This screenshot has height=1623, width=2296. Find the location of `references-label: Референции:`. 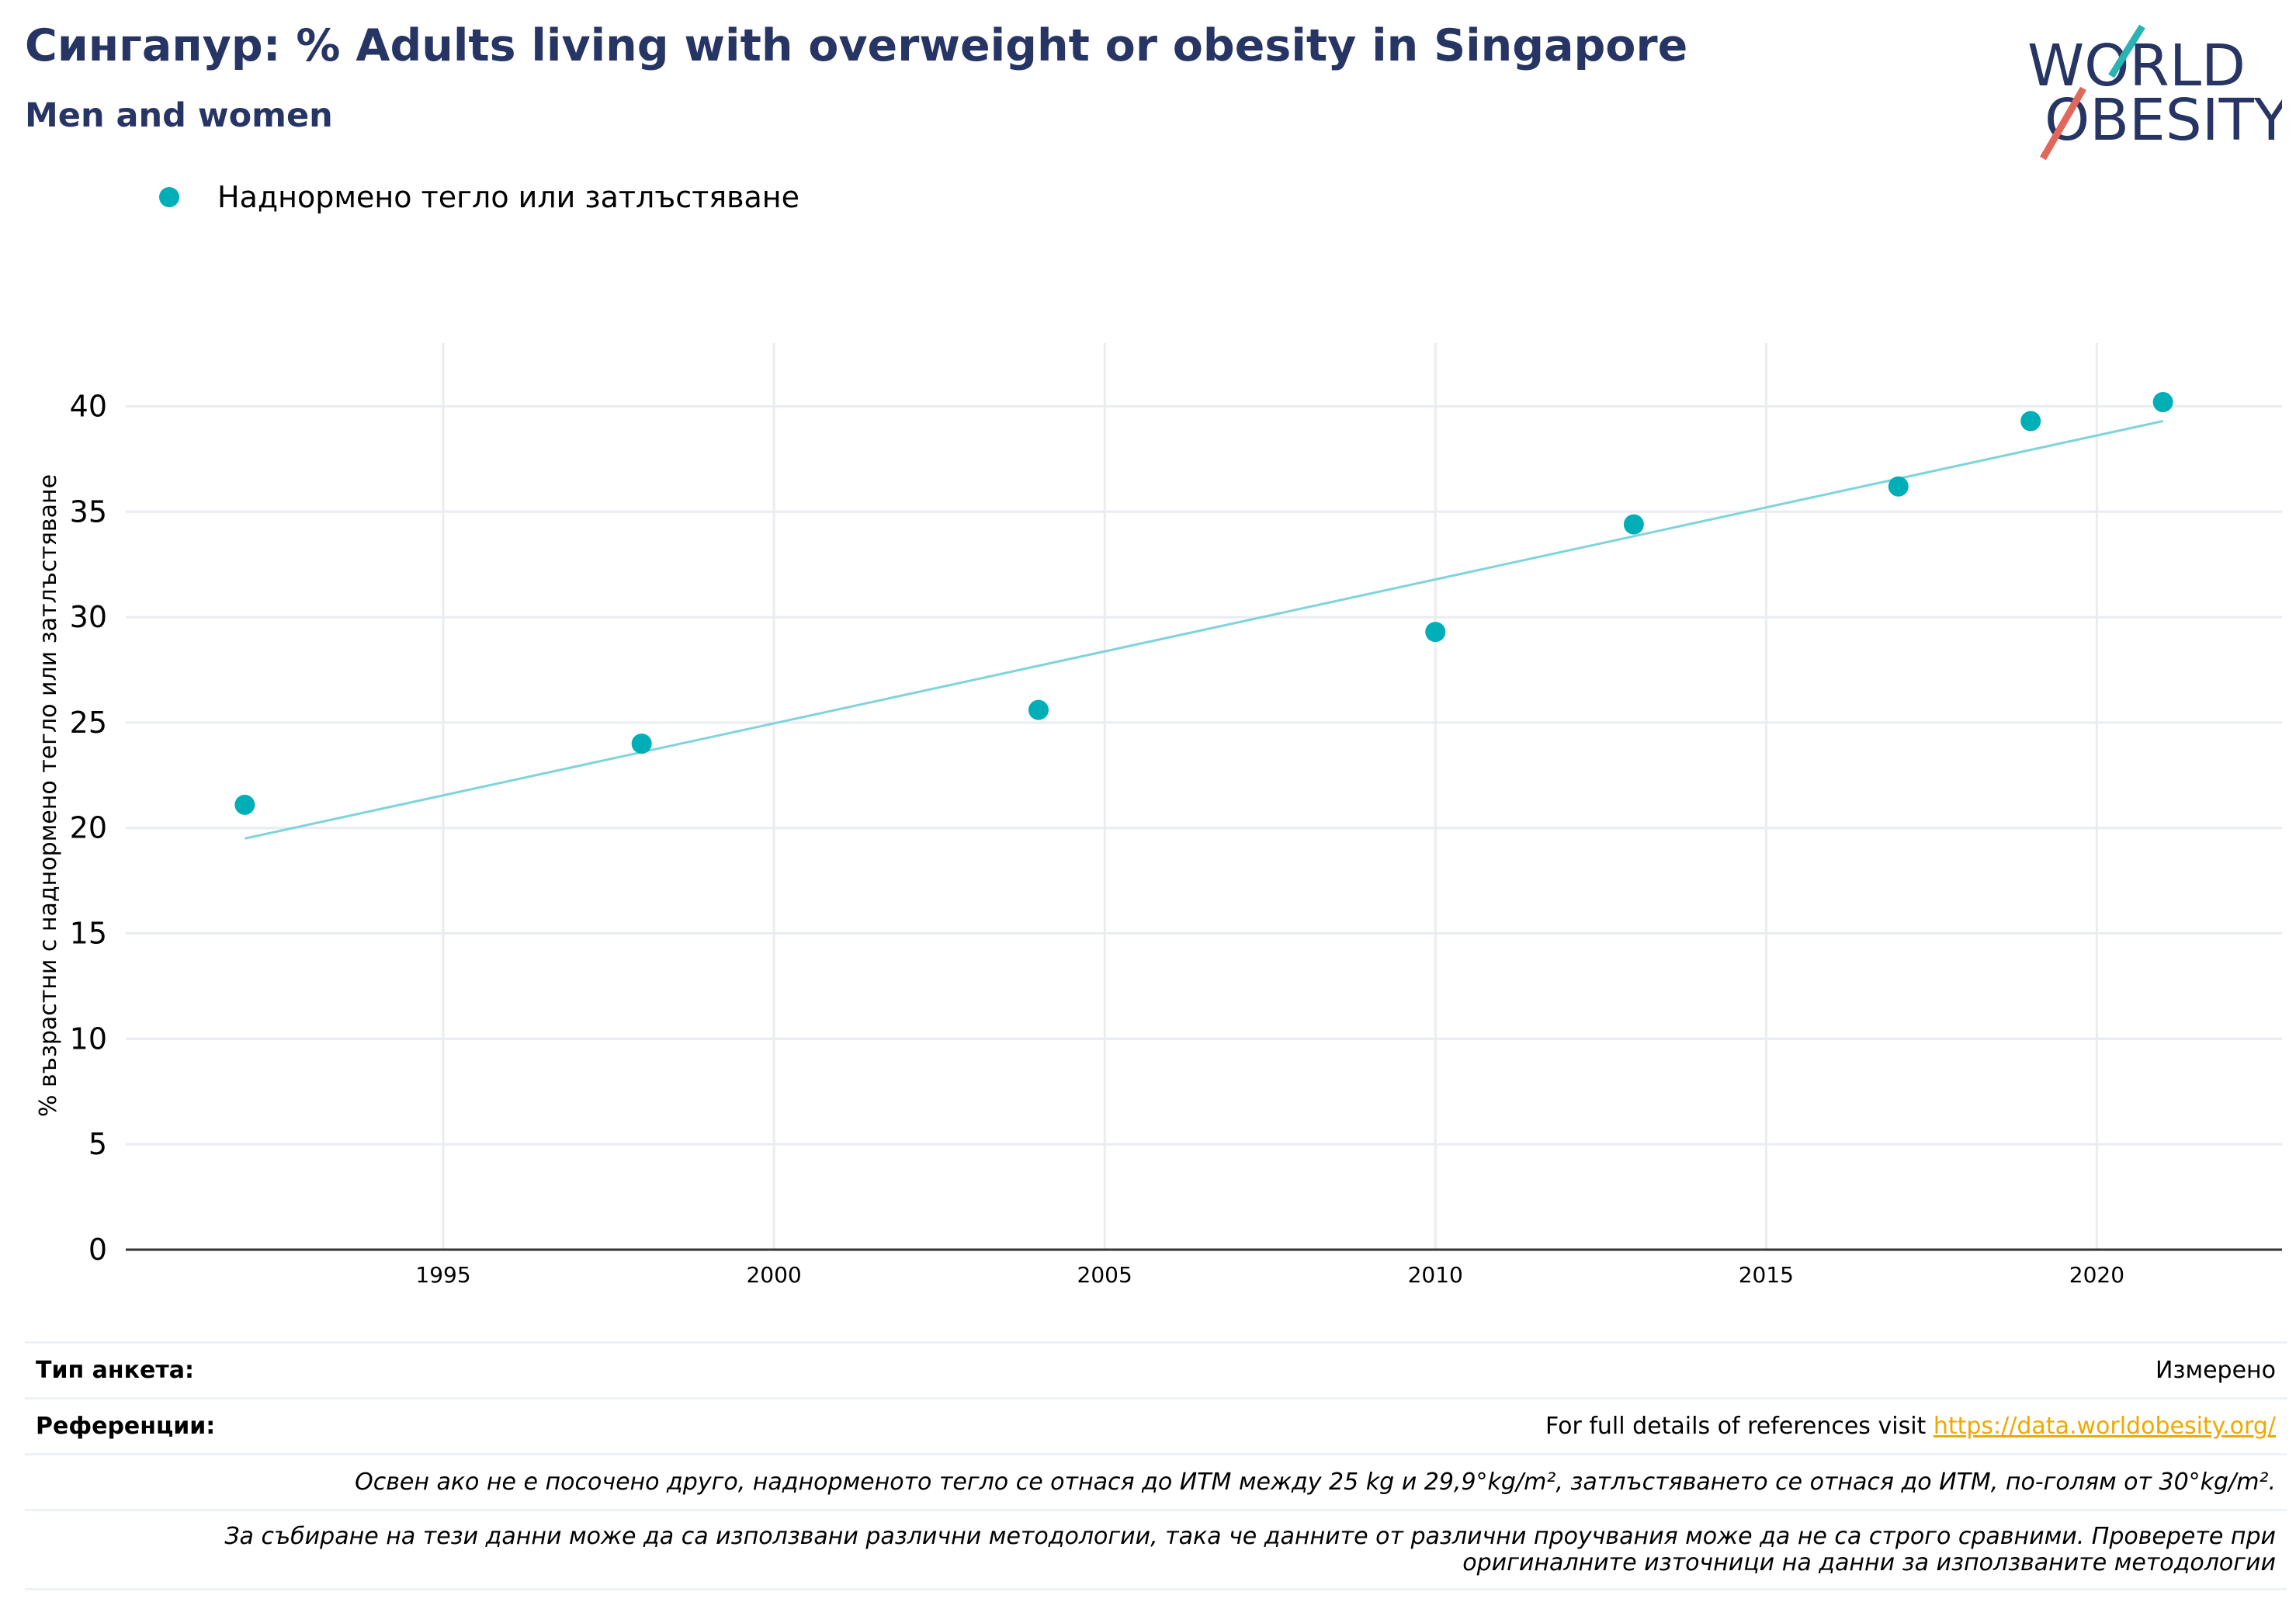

references-label: Референции: is located at coordinates (126, 1426).